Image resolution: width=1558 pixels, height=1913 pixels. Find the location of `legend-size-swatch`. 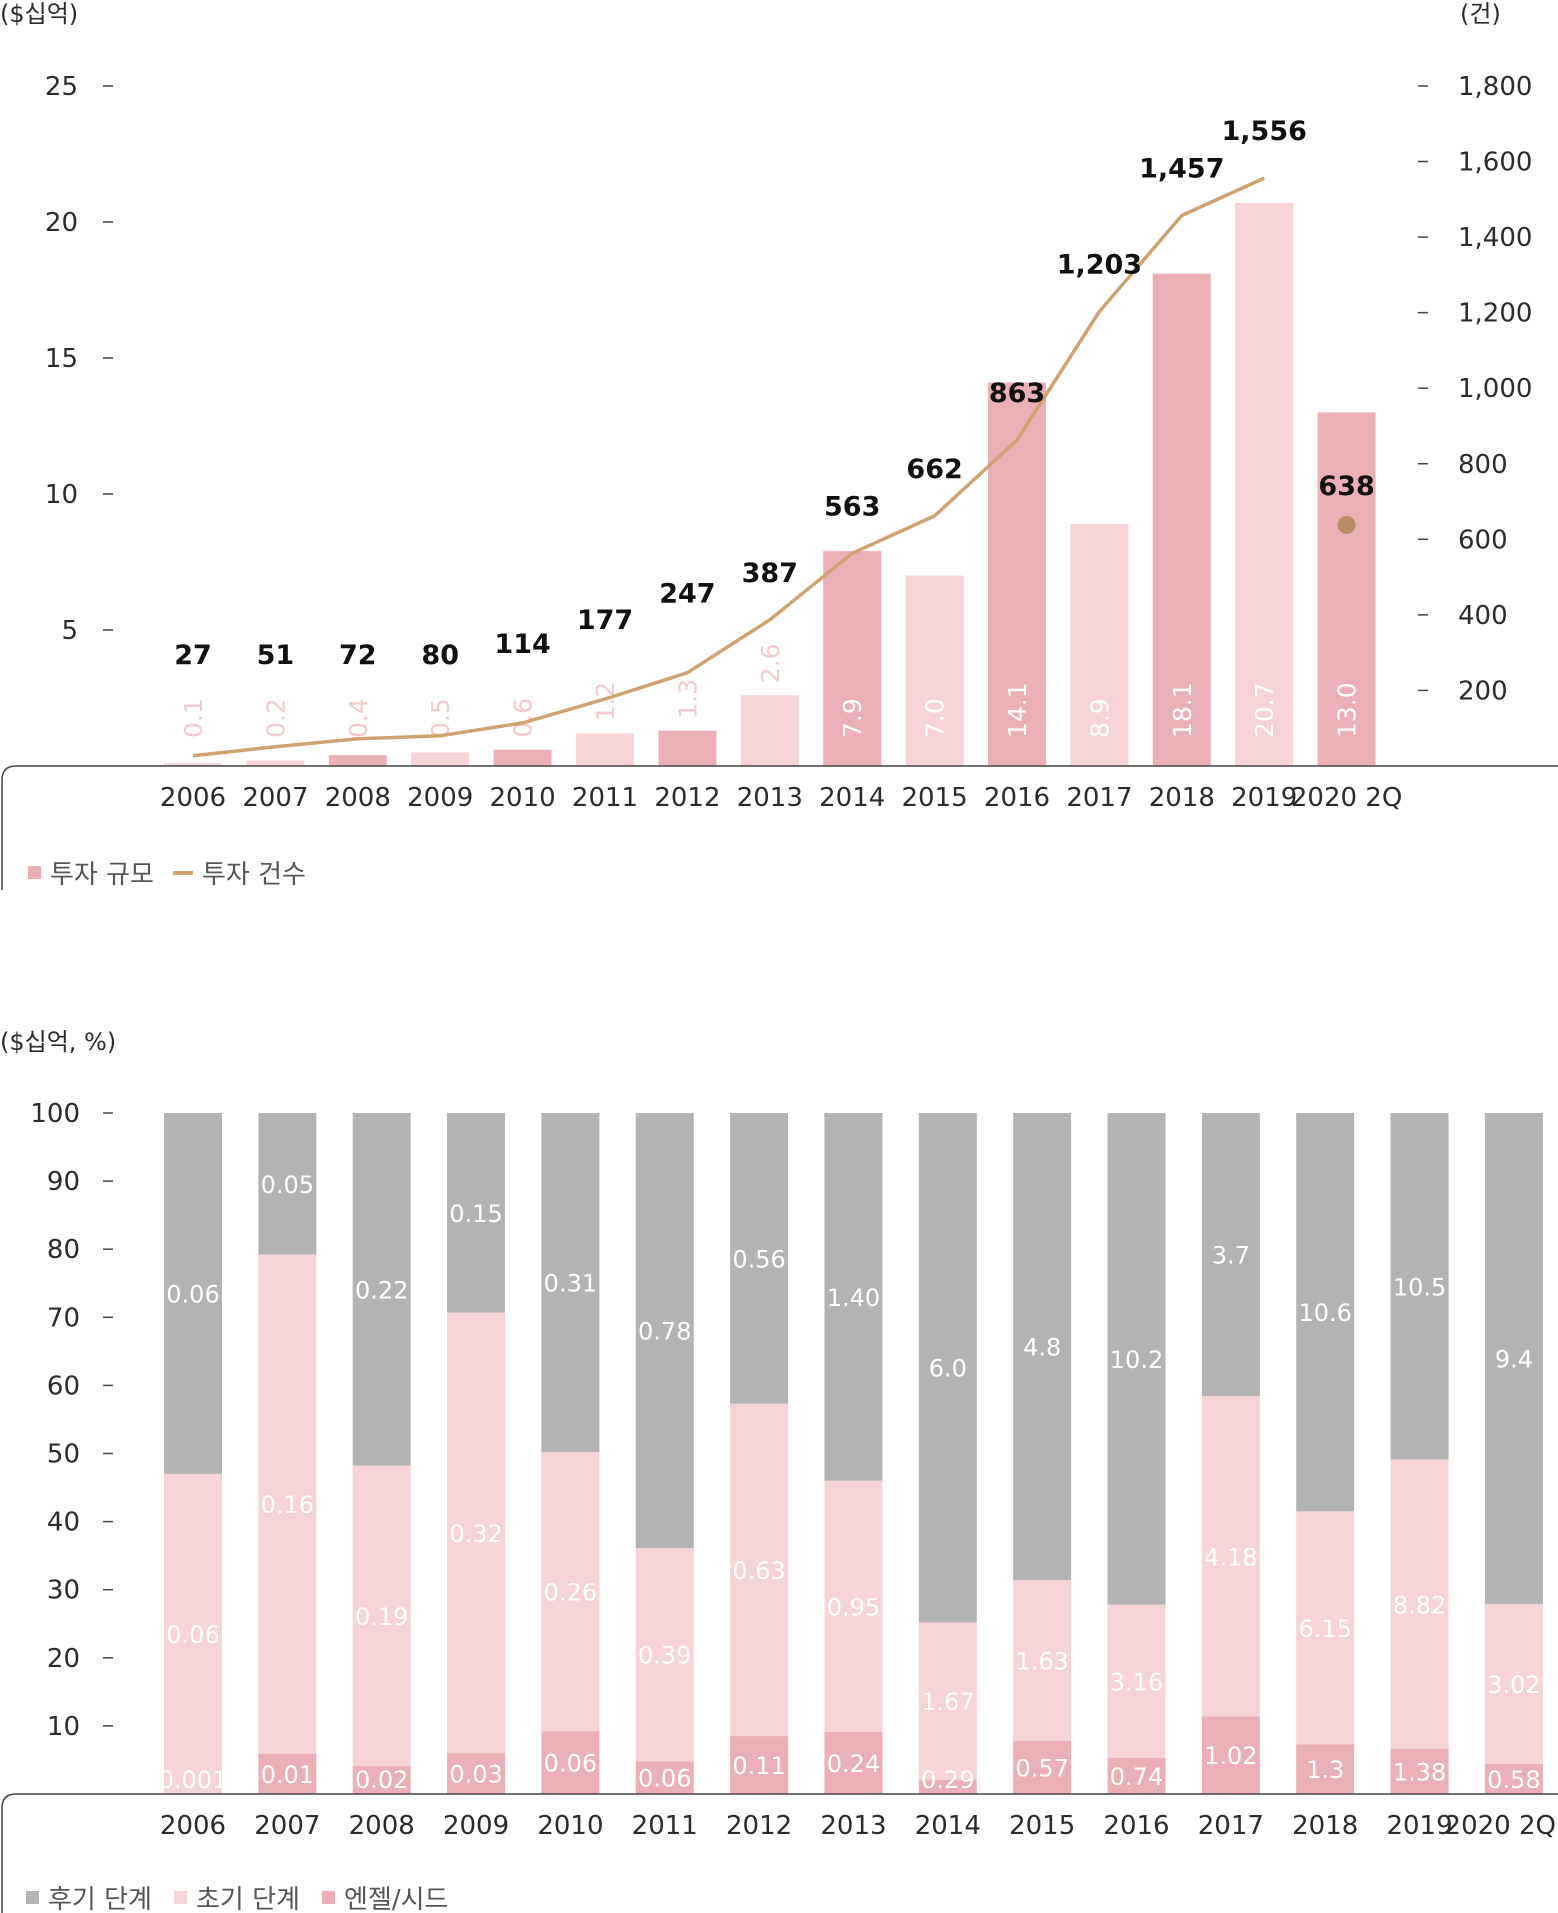

legend-size-swatch is located at coordinates (34, 872).